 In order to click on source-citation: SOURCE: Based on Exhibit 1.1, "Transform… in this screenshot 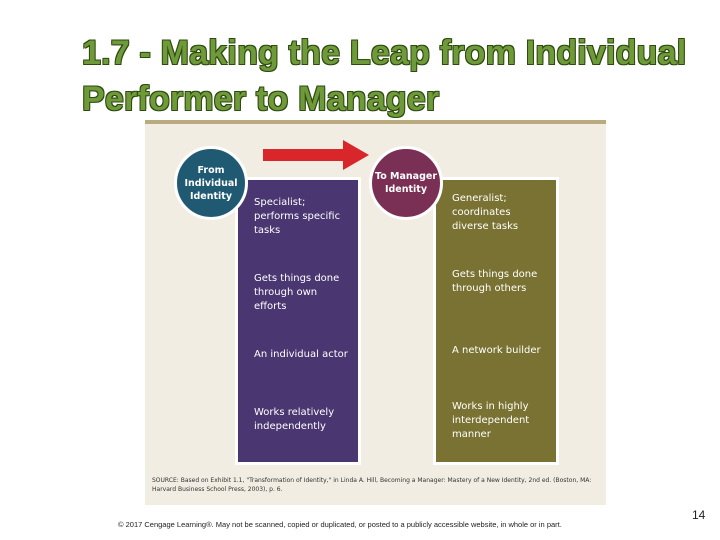, I will do `click(372, 485)`.